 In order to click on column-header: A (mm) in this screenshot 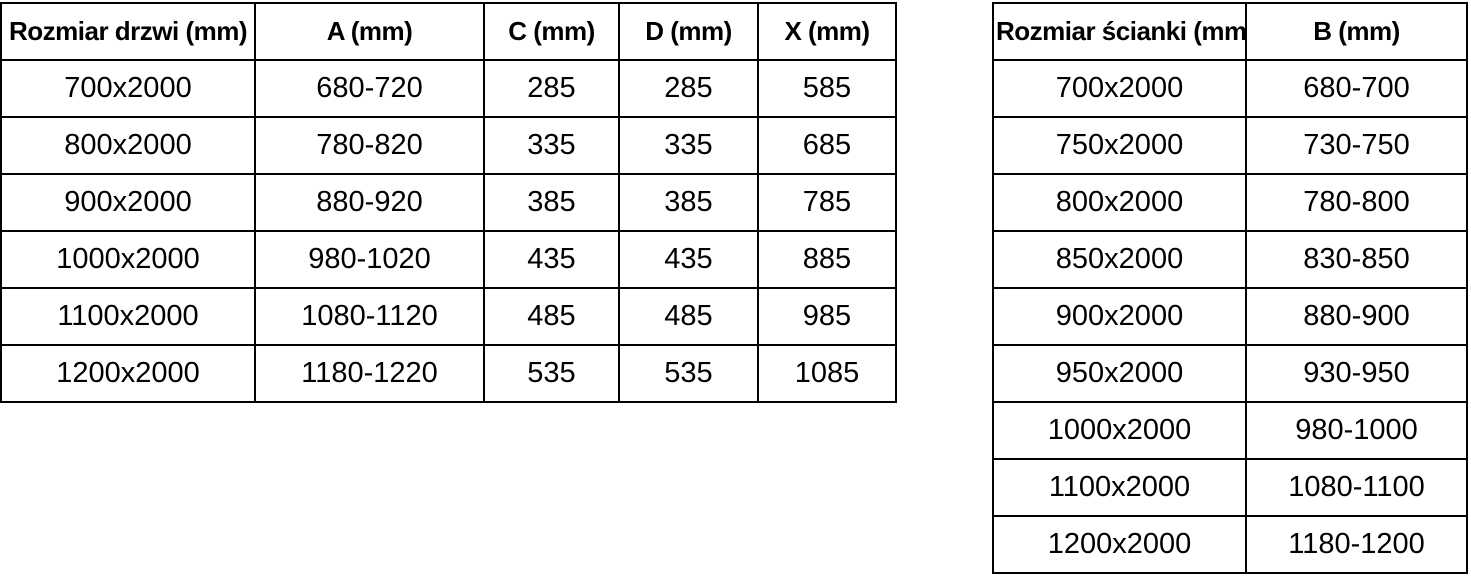, I will do `click(369, 31)`.